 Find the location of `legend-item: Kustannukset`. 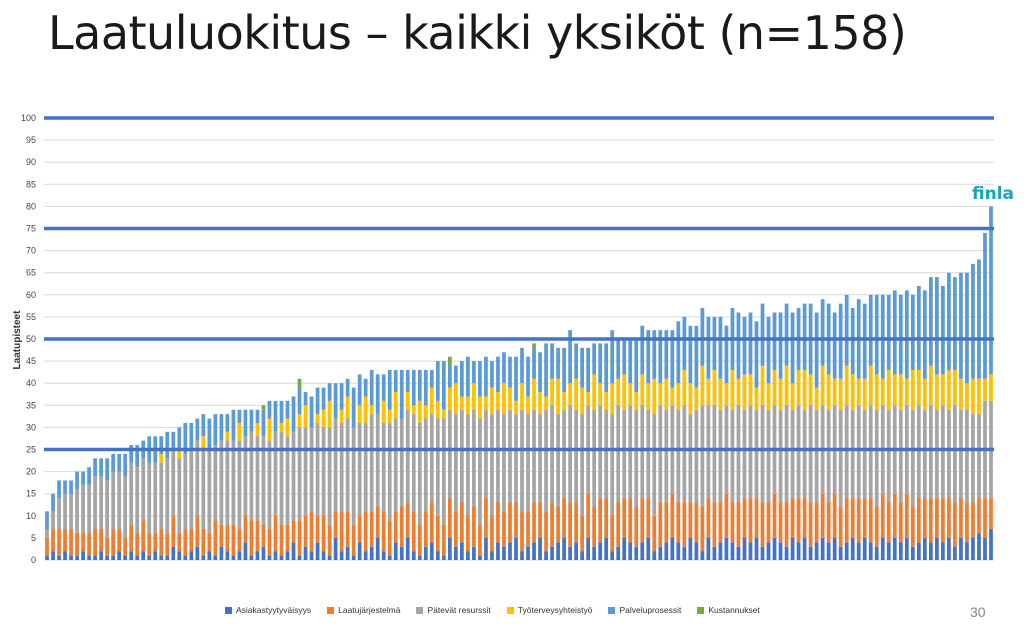

legend-item: Kustannukset is located at coordinates (728, 610).